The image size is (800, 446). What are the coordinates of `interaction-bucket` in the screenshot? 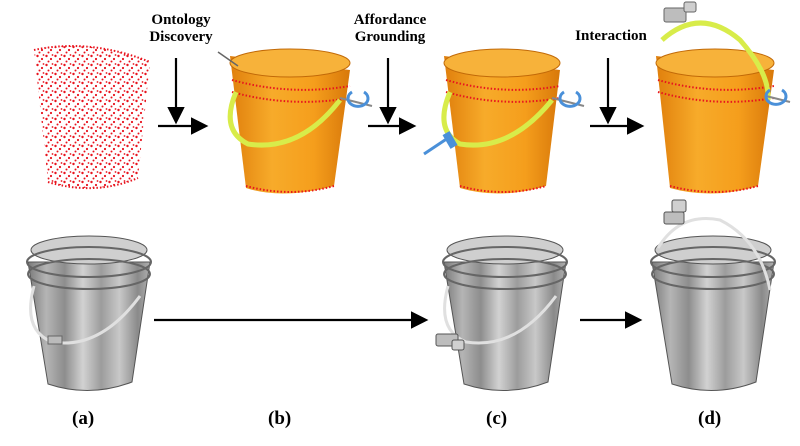 It's located at (723, 97).